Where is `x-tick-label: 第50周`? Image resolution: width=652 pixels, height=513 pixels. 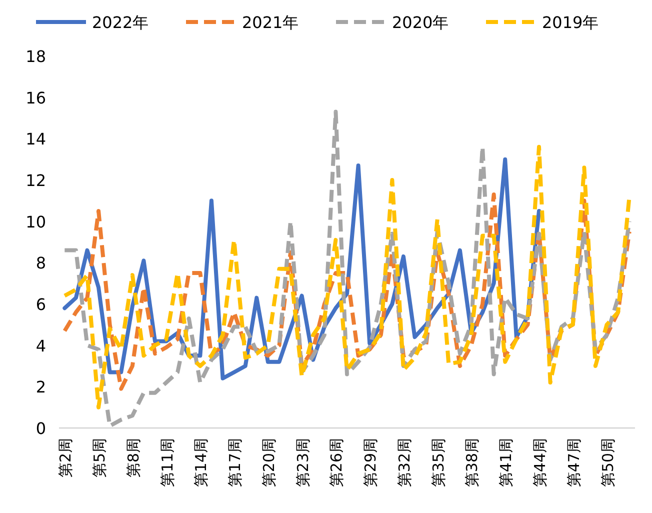
x-tick-label: 第50周 is located at coordinates (607, 463).